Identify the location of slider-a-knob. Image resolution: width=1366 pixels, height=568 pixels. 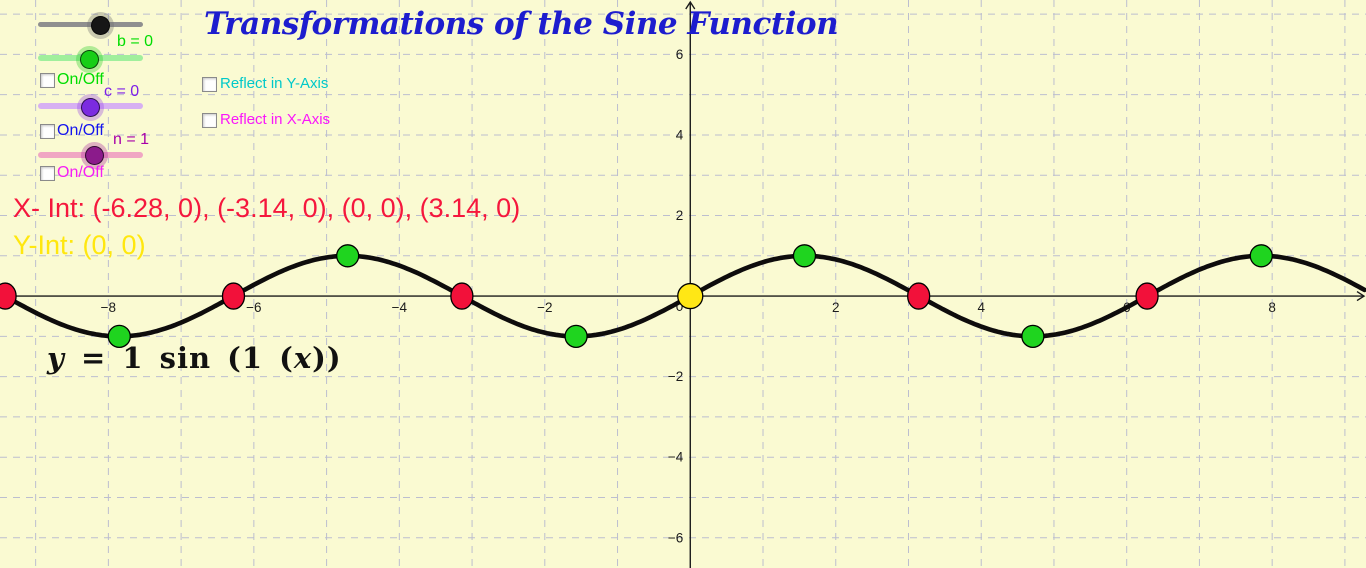
(100, 25).